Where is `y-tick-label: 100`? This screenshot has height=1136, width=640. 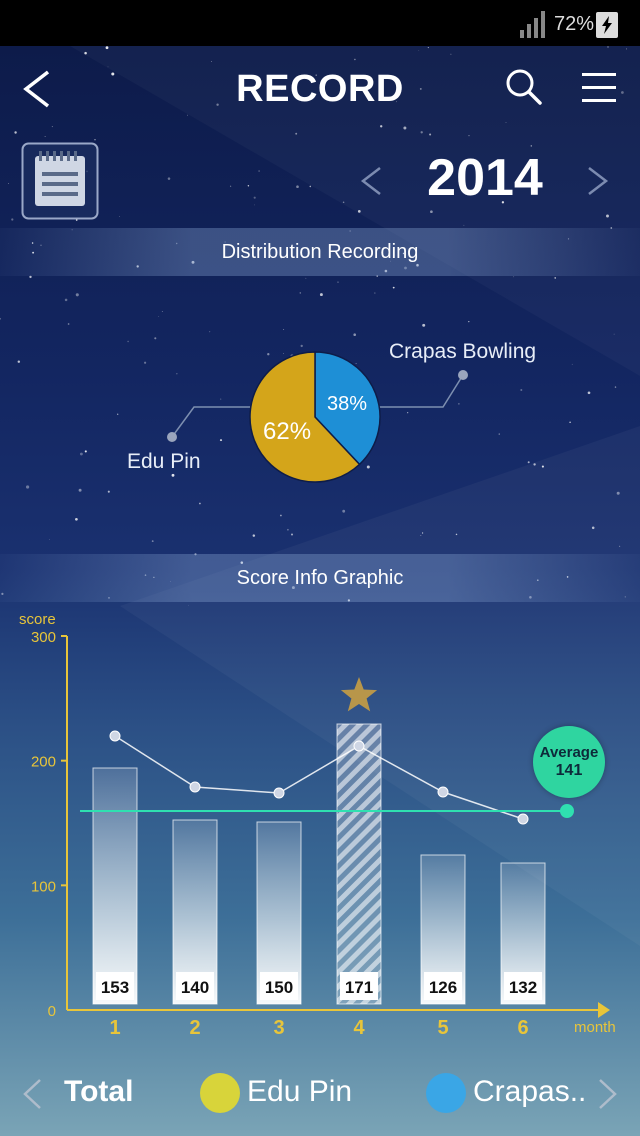
y-tick-label: 100 is located at coordinates (43, 886).